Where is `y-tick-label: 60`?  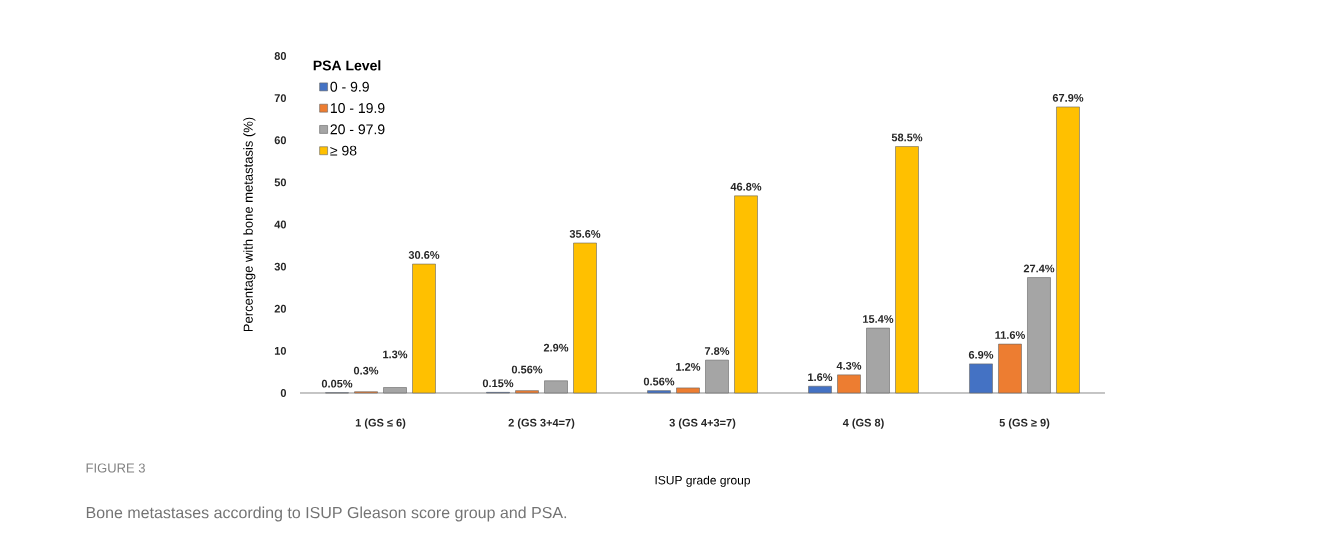 y-tick-label: 60 is located at coordinates (280, 140).